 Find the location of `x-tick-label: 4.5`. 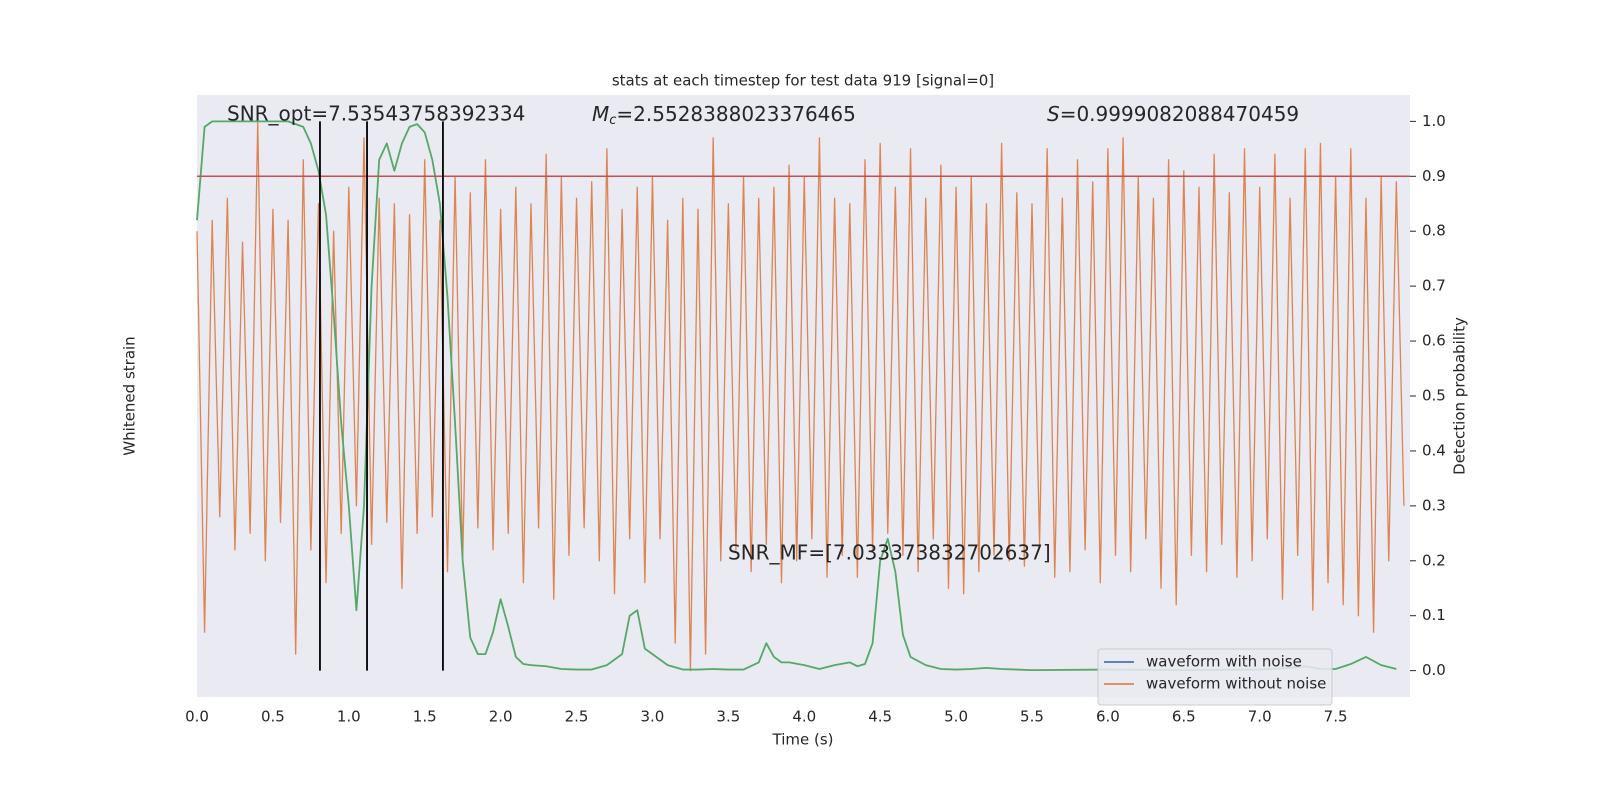

x-tick-label: 4.5 is located at coordinates (880, 717).